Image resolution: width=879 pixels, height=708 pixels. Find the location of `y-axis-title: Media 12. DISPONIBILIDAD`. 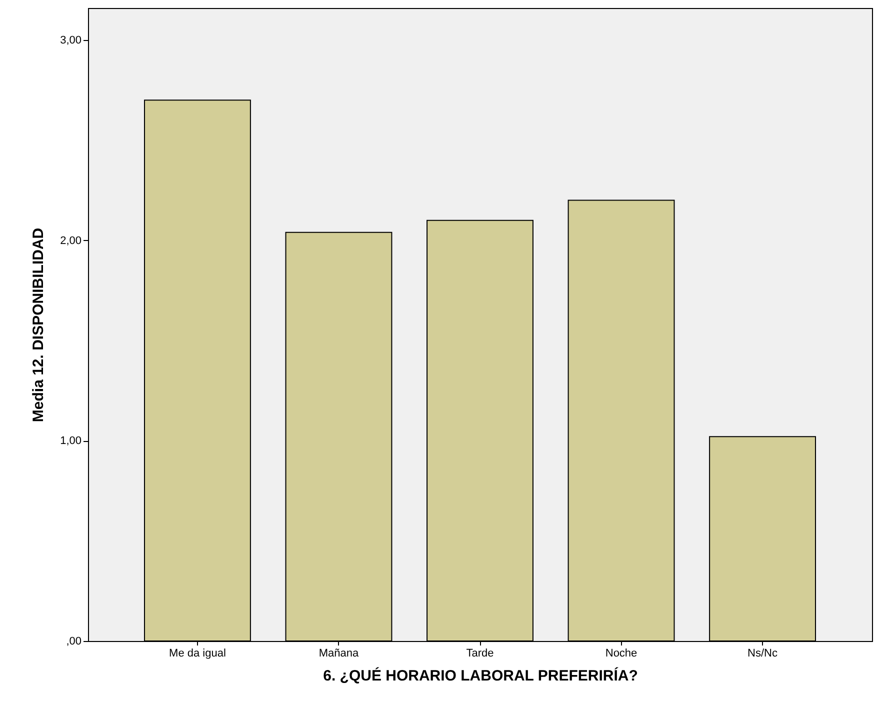

y-axis-title: Media 12. DISPONIBILIDAD is located at coordinates (39, 325).